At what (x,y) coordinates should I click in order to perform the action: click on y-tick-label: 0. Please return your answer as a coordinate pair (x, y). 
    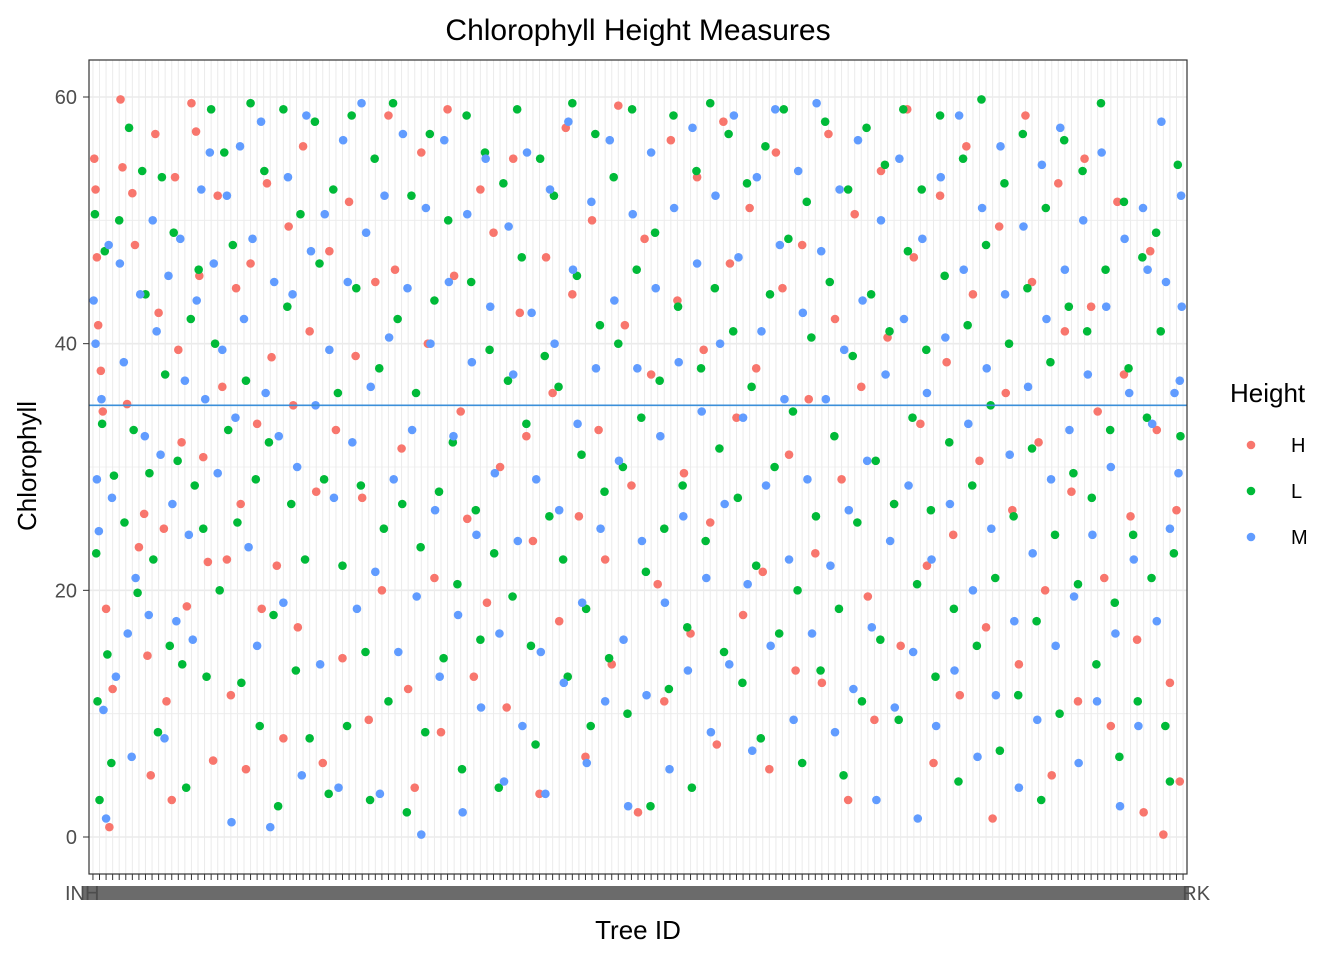
    Looking at the image, I should click on (71, 838).